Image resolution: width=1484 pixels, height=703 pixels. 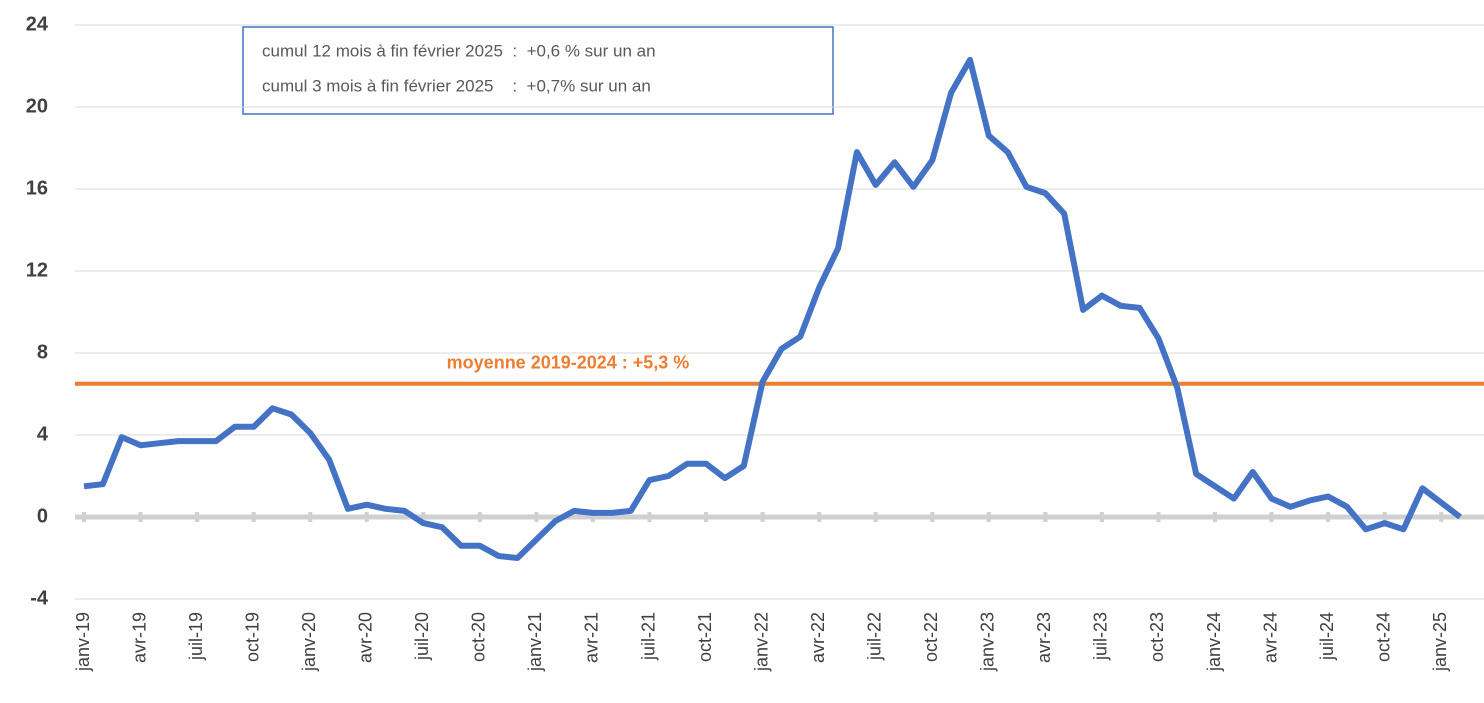 What do you see at coordinates (42, 352) in the screenshot?
I see `y-tick-label: 8` at bounding box center [42, 352].